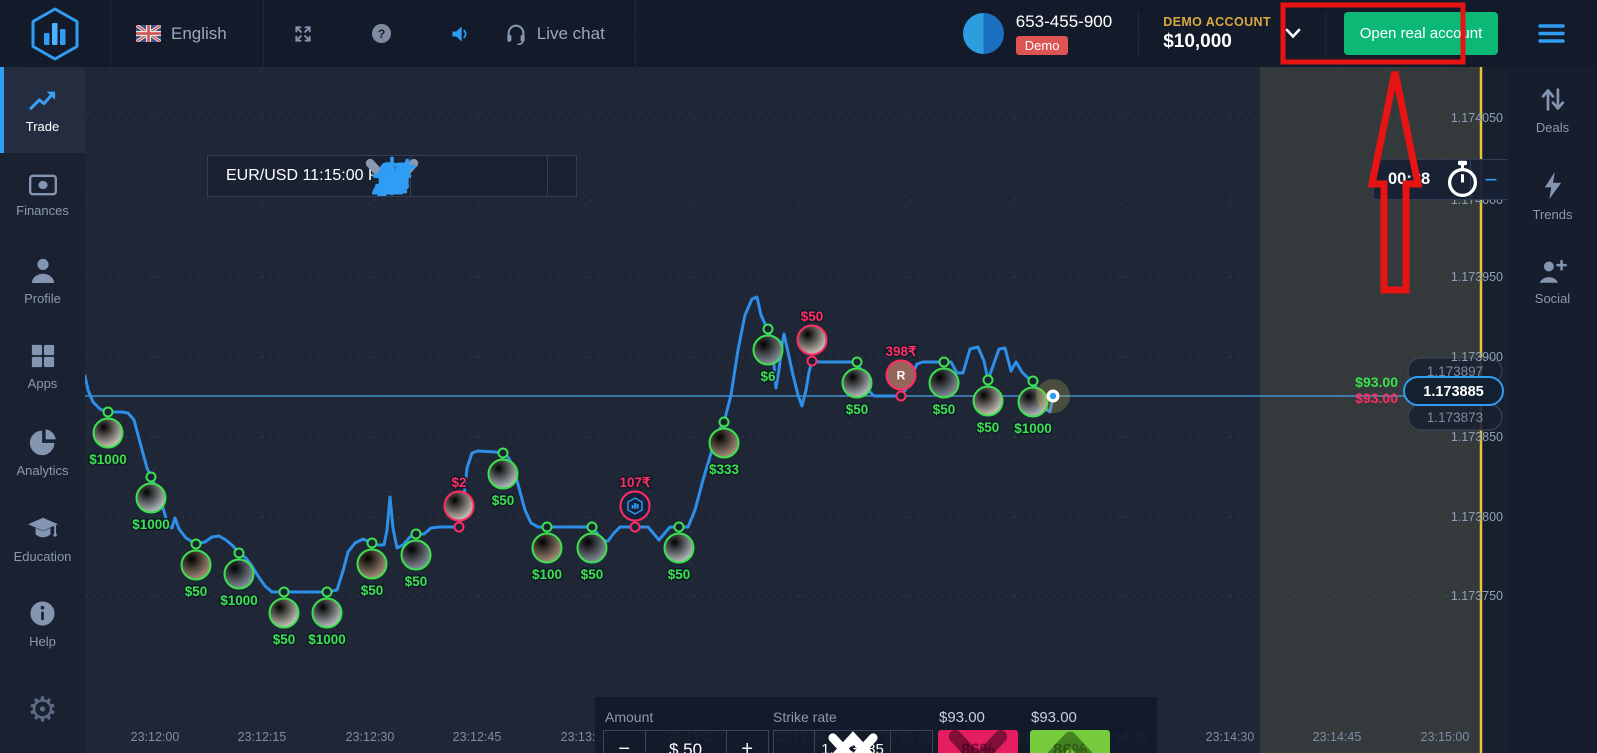  Describe the element at coordinates (805, 717) in the screenshot. I see `strike-rate-label: Strike rate` at that location.